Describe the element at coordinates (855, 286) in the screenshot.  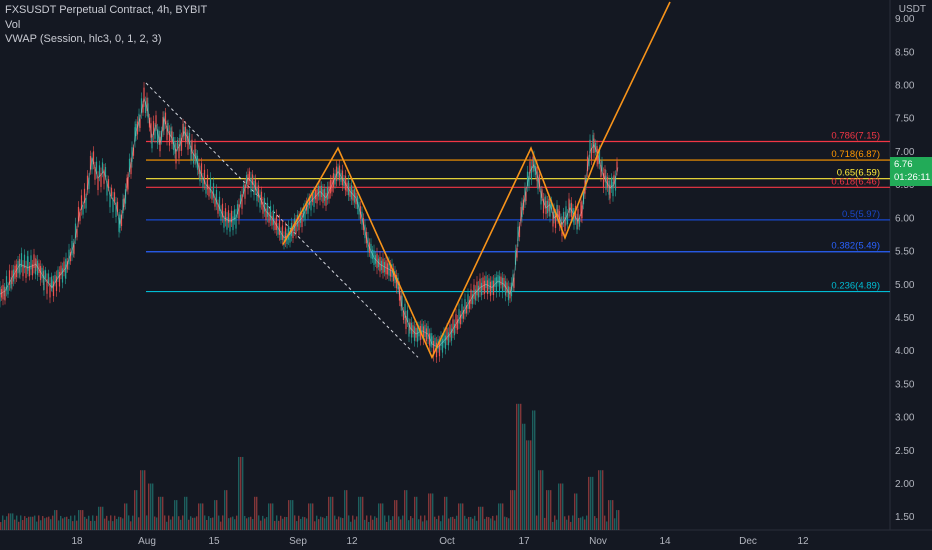
I see `fib-level-label: 0.236(4.89)` at that location.